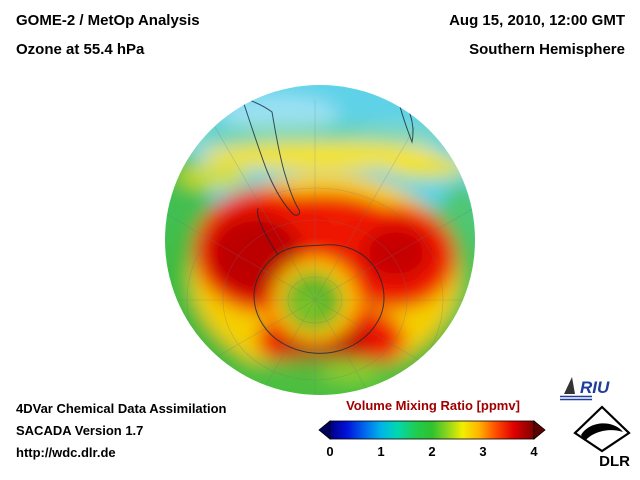 The image size is (640, 480). I want to click on date-label: Aug 15, 2010, 12:00 GMT, so click(537, 20).